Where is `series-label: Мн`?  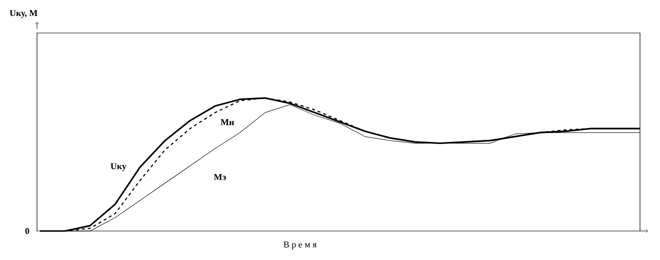
series-label: Мн is located at coordinates (227, 122).